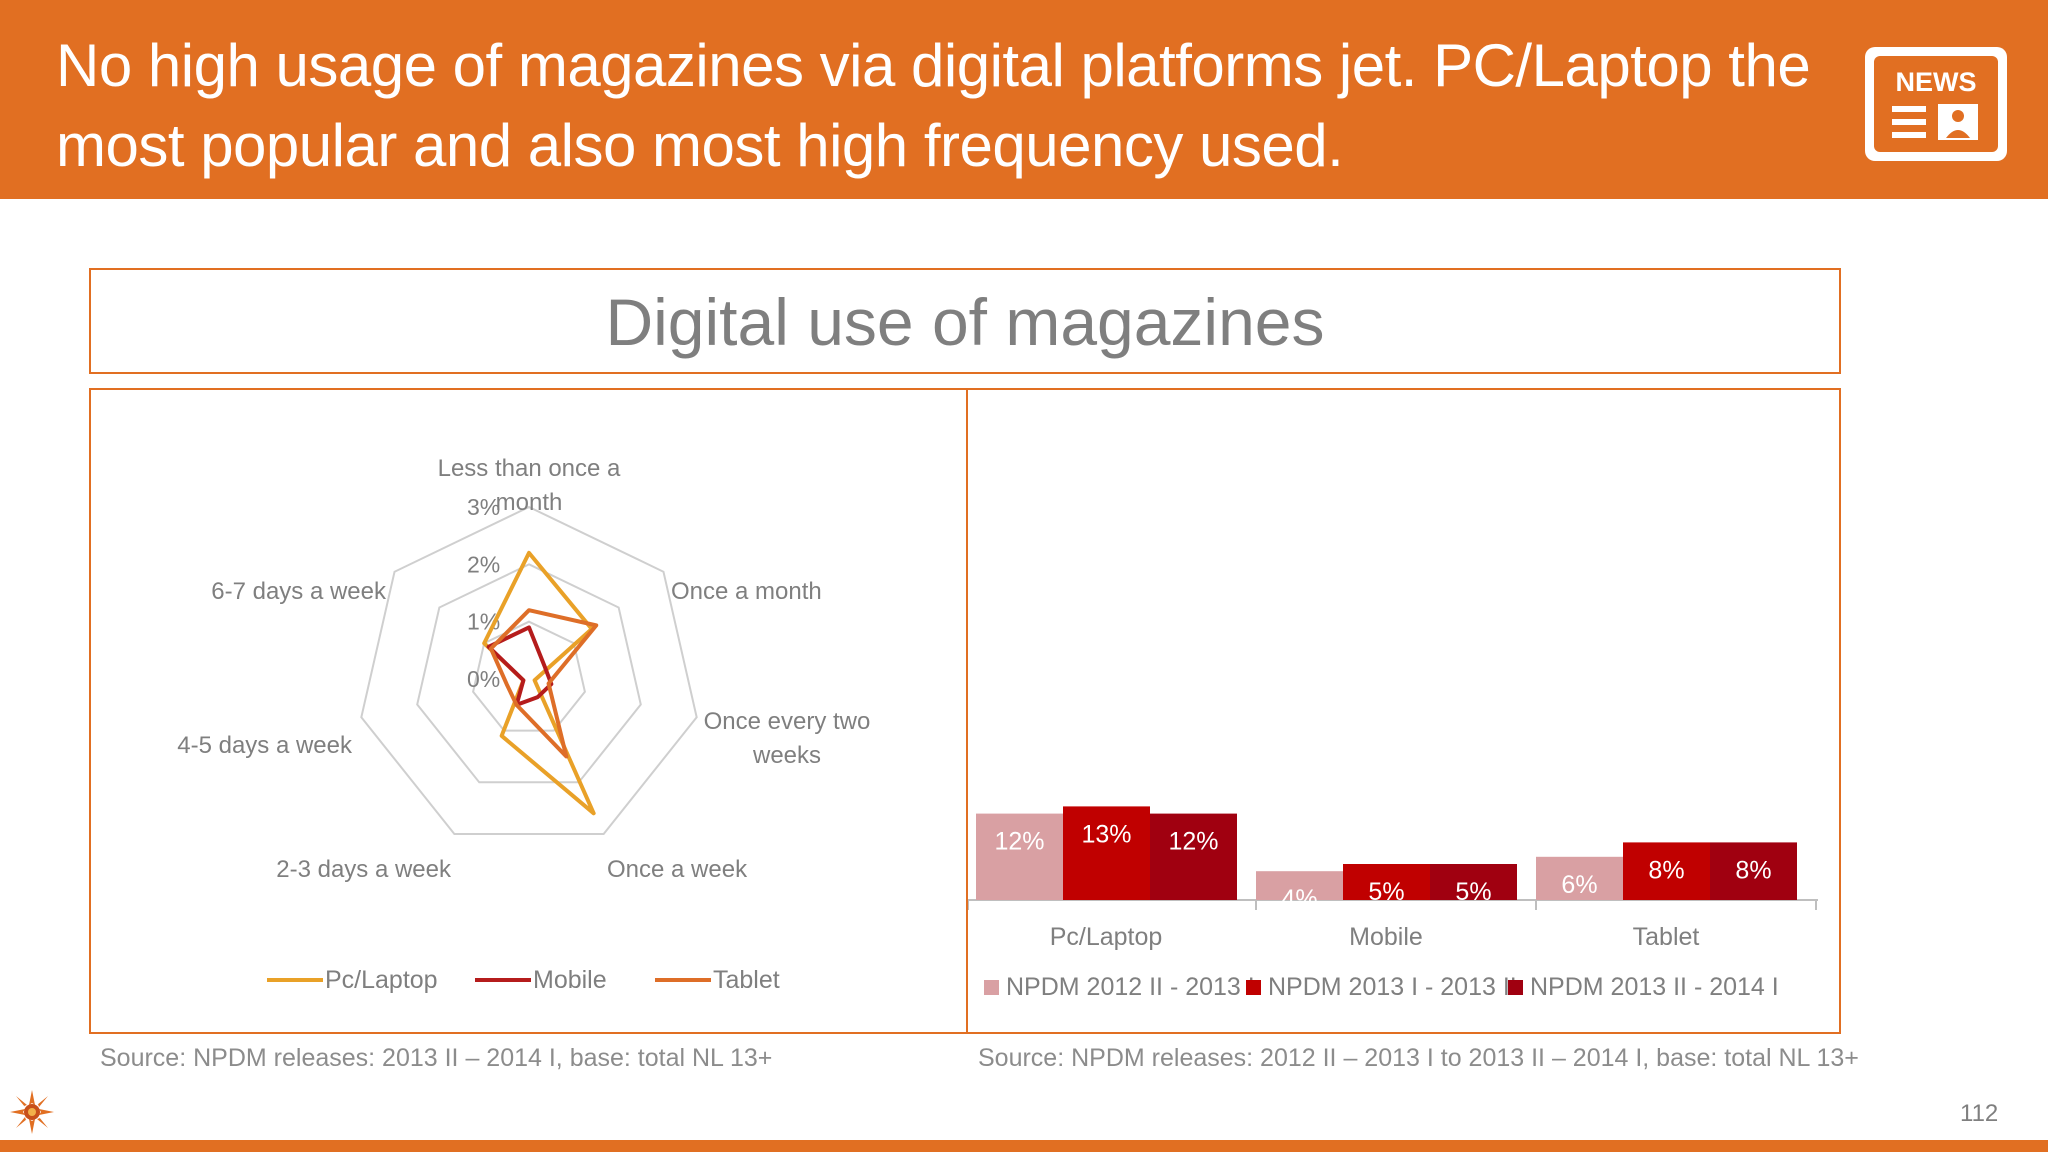 The image size is (2048, 1152). Describe the element at coordinates (677, 869) in the screenshot. I see `radar-axis-label: Once a week` at that location.